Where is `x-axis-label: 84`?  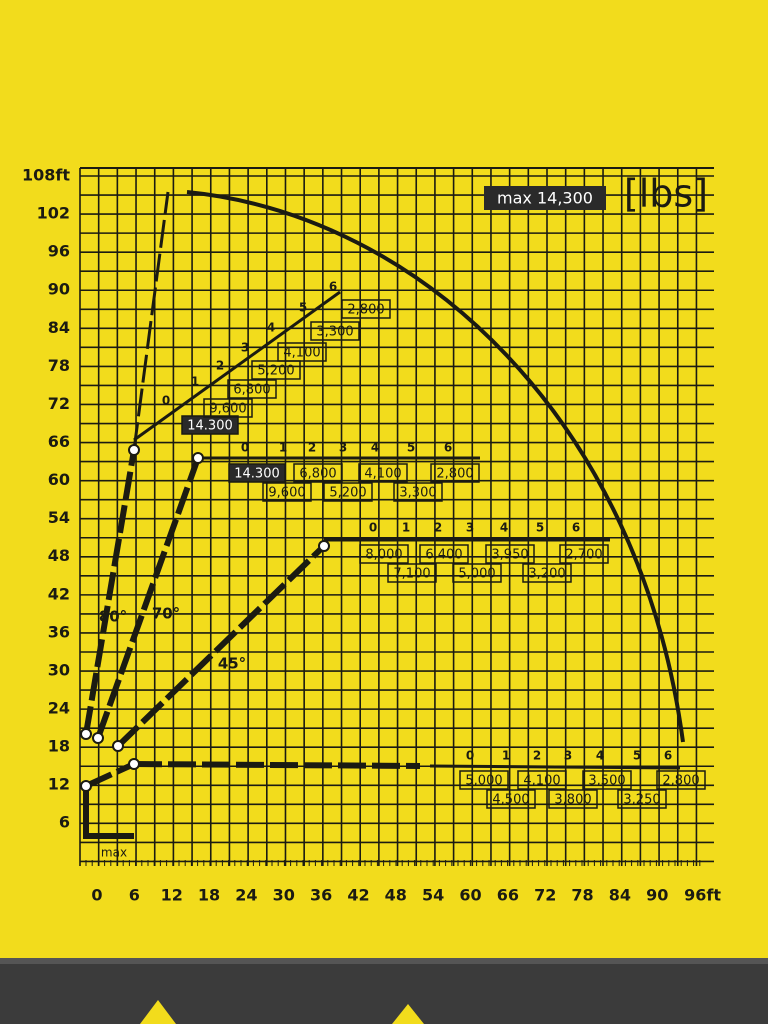
x-axis-label: 84 is located at coordinates (620, 895).